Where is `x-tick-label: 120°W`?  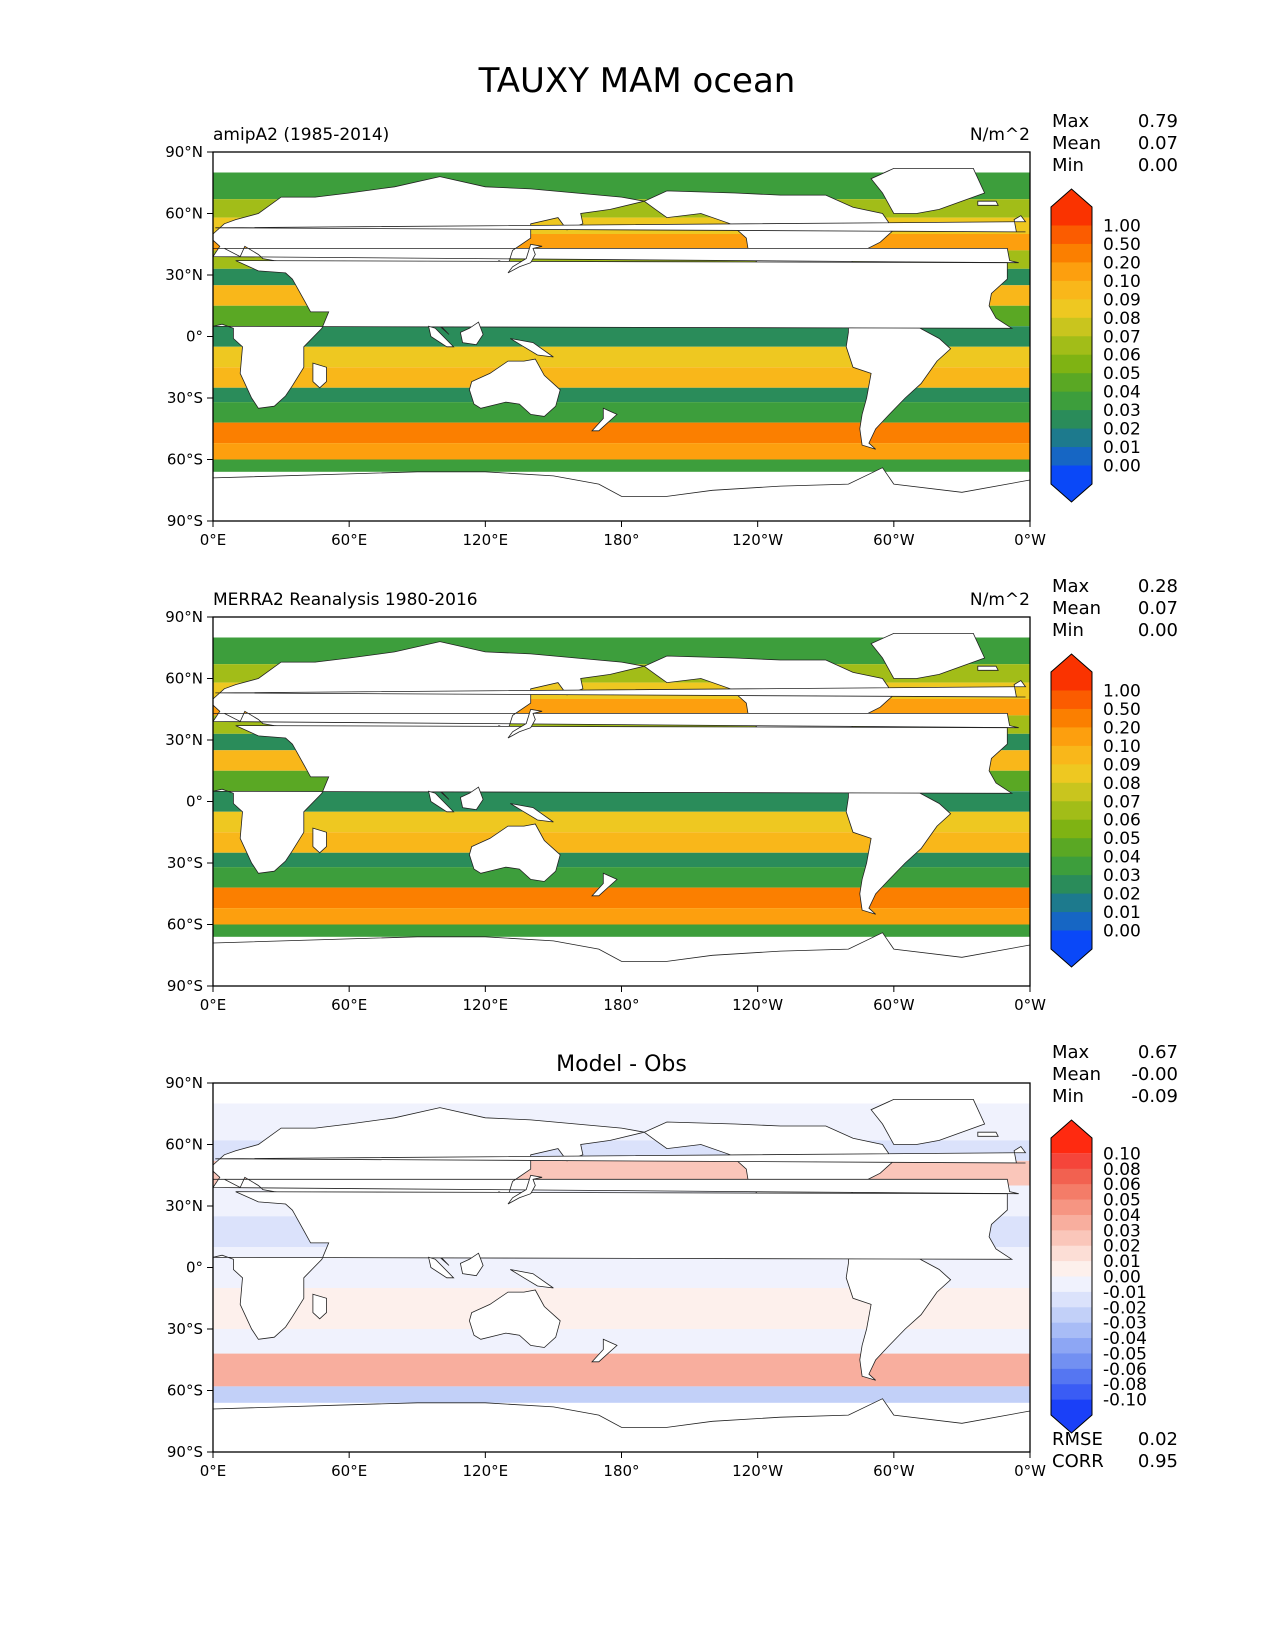 x-tick-label: 120°W is located at coordinates (757, 1471).